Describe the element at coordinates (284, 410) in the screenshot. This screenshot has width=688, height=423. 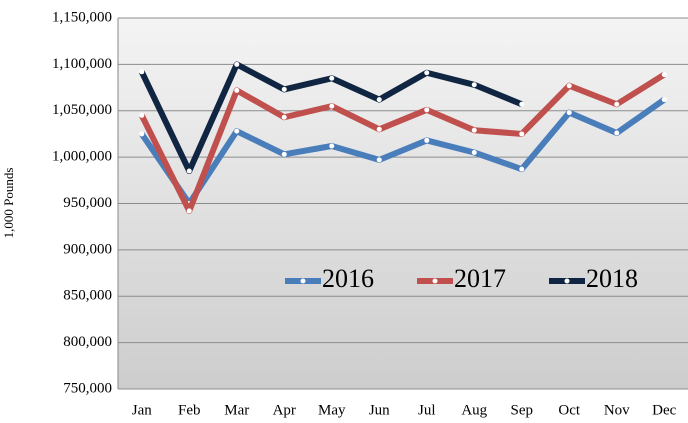
I see `x-tick-label: Apr` at that location.